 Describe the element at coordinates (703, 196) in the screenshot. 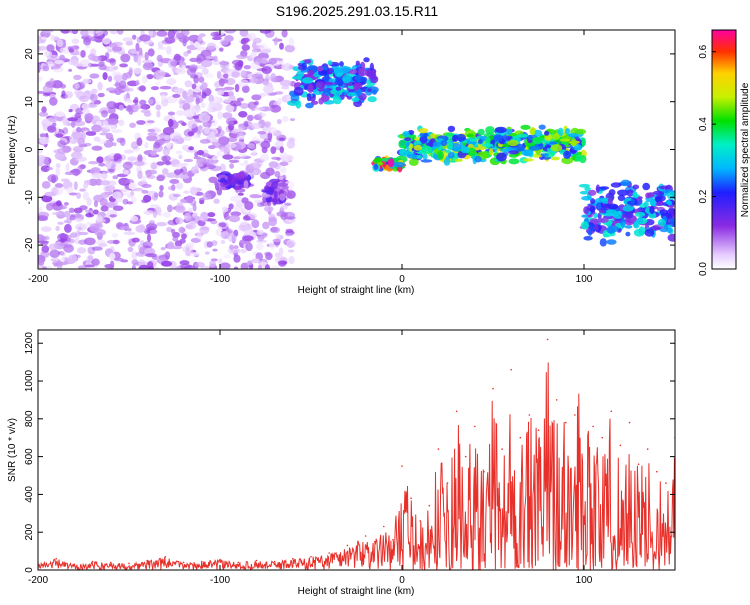

I see `colorbar-tick-label: 0.2` at that location.